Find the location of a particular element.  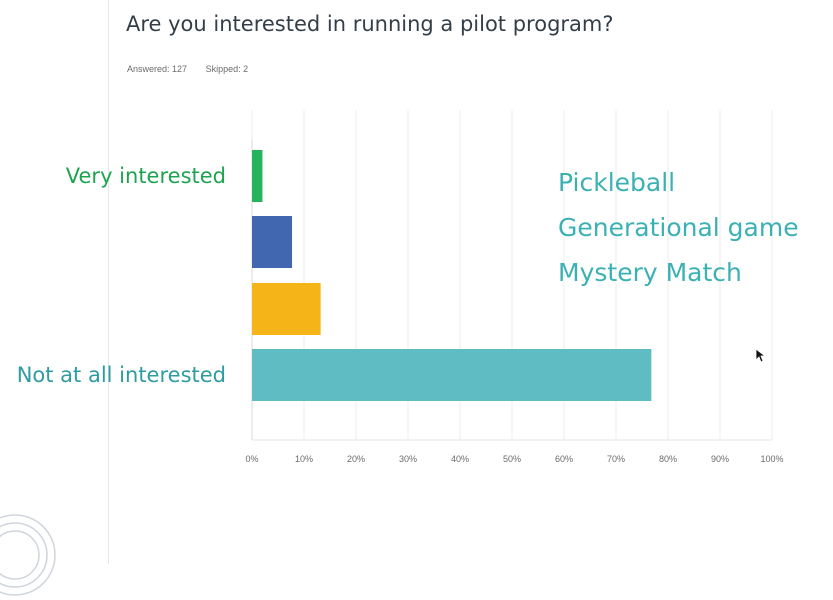

response-stats: Answered: 127 Skipped: 2 is located at coordinates (187, 69).